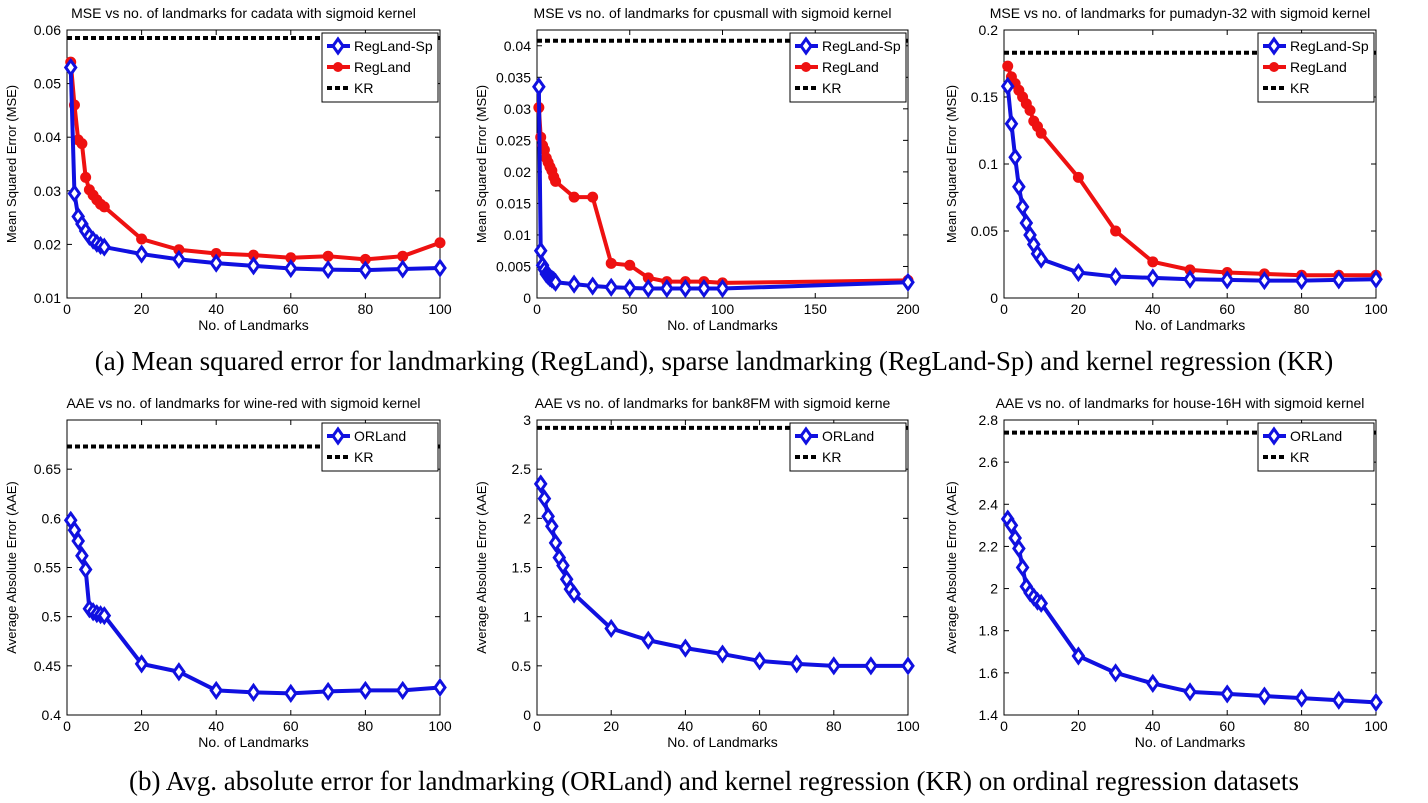 Image resolution: width=1428 pixels, height=803 pixels. Describe the element at coordinates (255, 168) in the screenshot. I see `series-regland-sp` at that location.